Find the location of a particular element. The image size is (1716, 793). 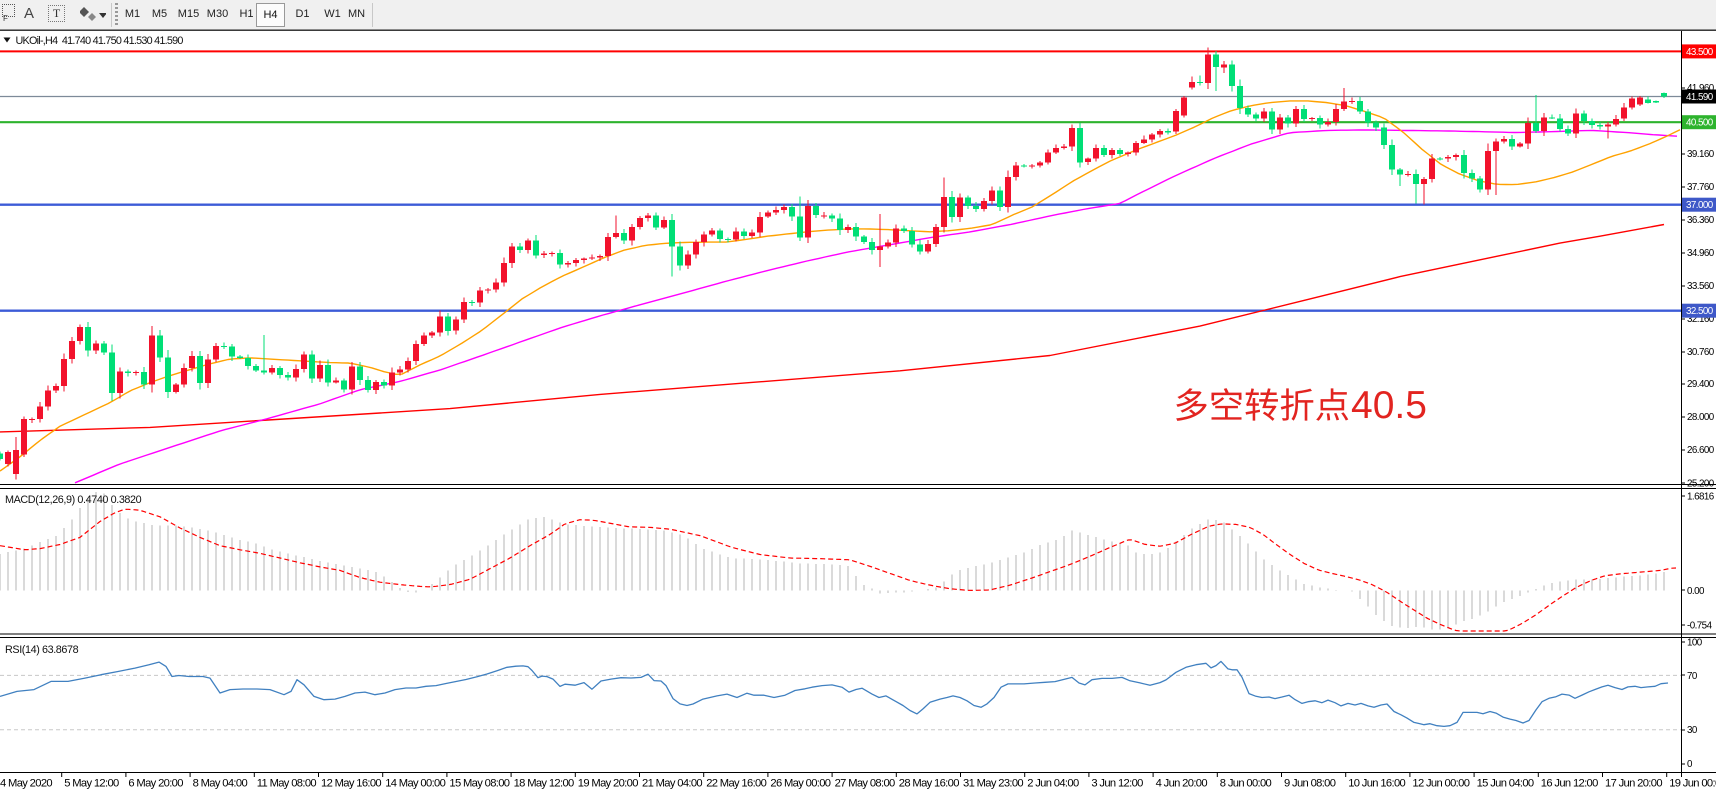

svg-text: 30 is located at coordinates (1692, 730).